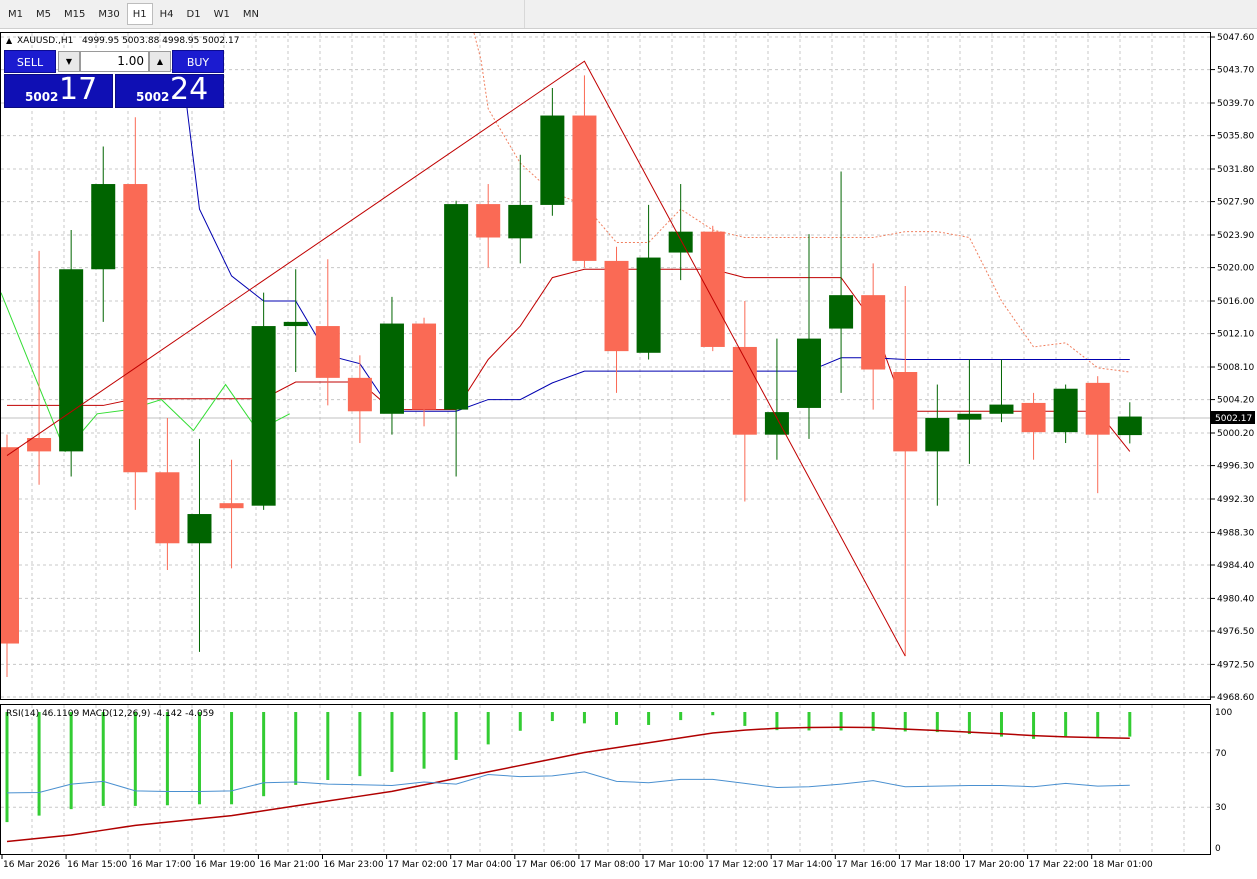  I want to click on price-label: 4976.50, so click(1235, 632).